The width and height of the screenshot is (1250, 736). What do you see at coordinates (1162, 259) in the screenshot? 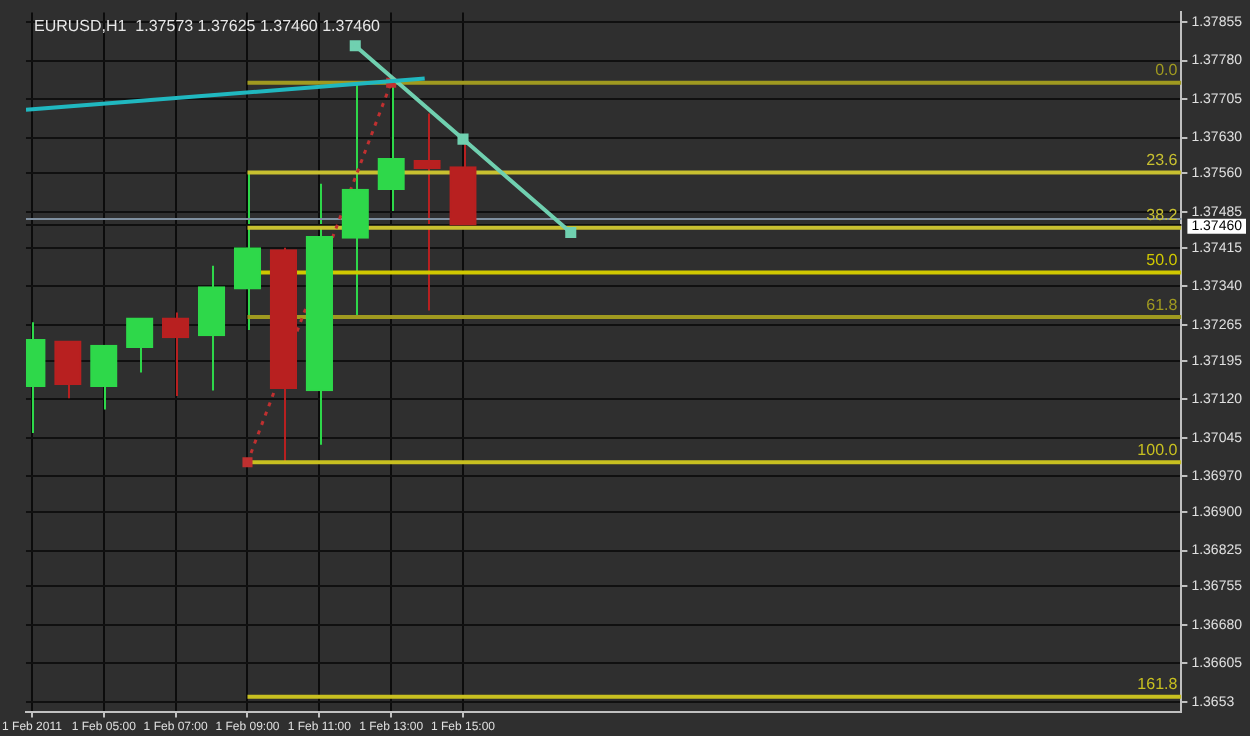
I see `series-label: 50.0` at bounding box center [1162, 259].